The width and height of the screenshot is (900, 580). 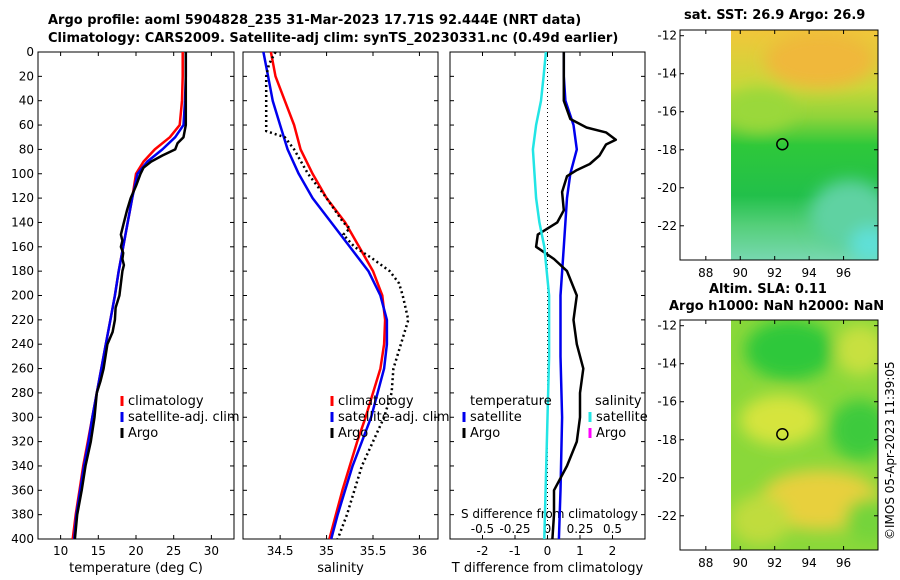 I want to click on temperature-xlabel: temperature (deg C), so click(x=136, y=568).